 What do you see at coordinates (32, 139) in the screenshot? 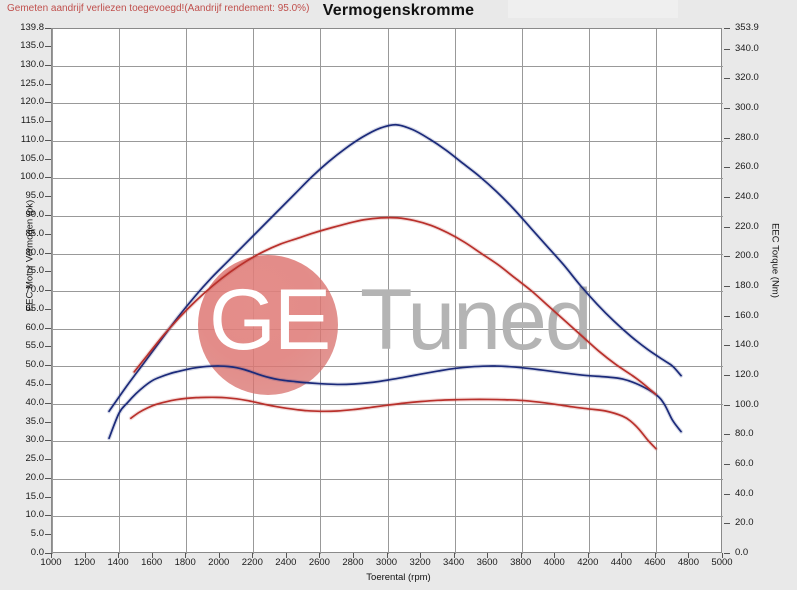
I see `y-axis-tick-label-left: 110.0` at bounding box center [32, 139].